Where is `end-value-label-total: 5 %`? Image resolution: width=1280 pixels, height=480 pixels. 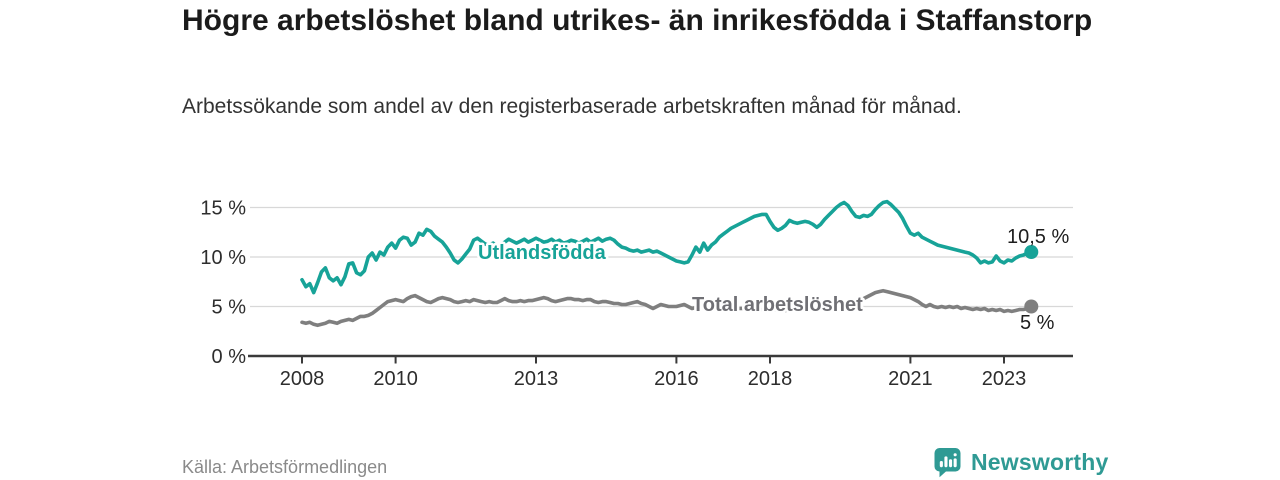 end-value-label-total: 5 % is located at coordinates (1037, 323).